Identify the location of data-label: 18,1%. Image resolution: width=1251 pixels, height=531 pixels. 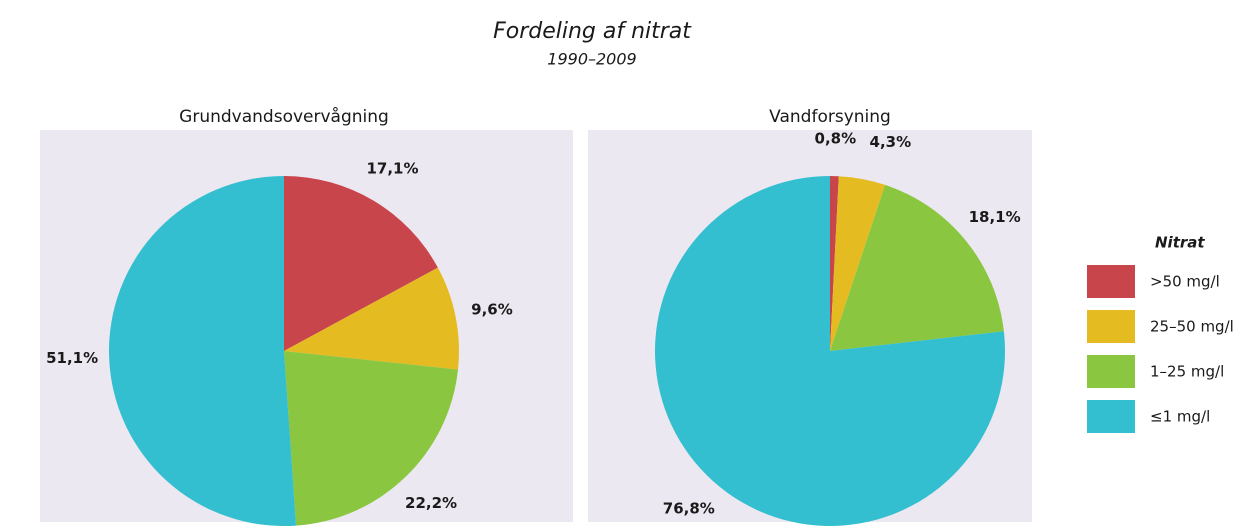
(995, 217).